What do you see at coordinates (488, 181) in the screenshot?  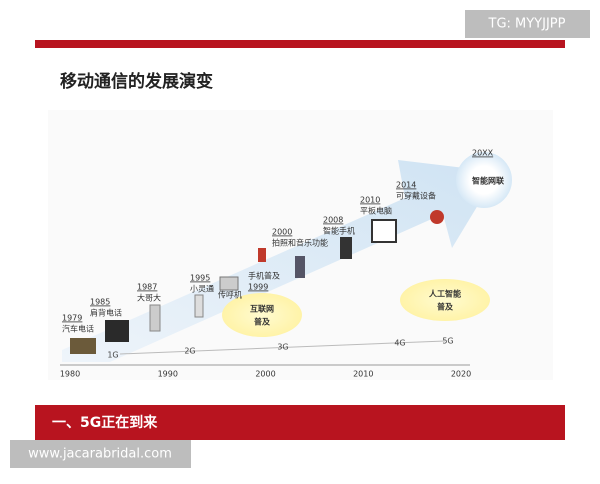 I see `milestone-label: 智能网联` at bounding box center [488, 181].